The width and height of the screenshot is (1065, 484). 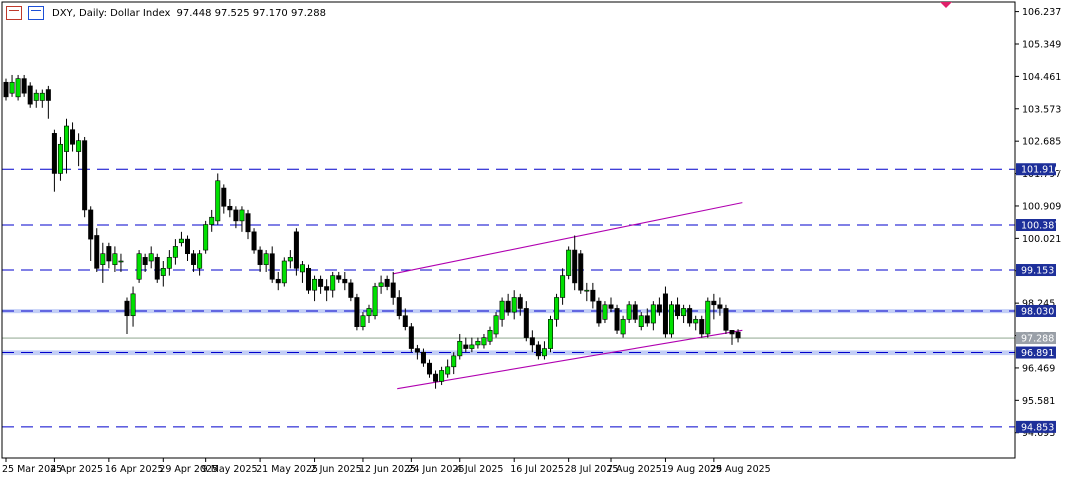 I want to click on date-tick-label: 4 Jul 2025, so click(x=480, y=469).